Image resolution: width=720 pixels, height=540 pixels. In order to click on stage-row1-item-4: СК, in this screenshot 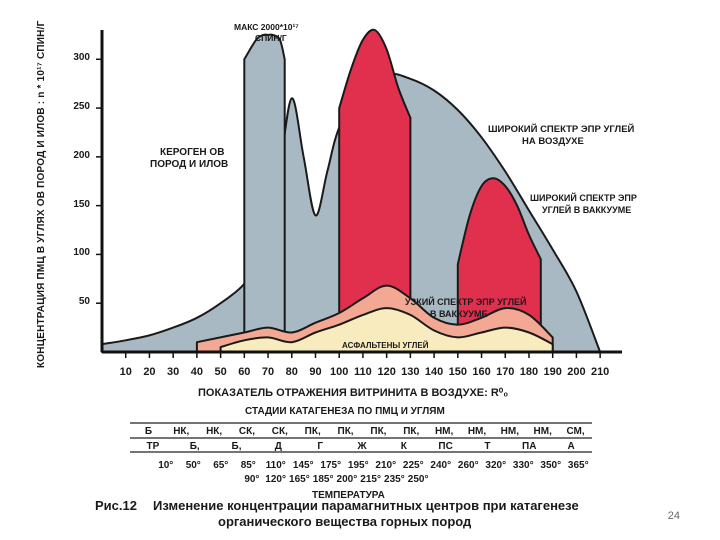, I will do `click(279, 431)`.